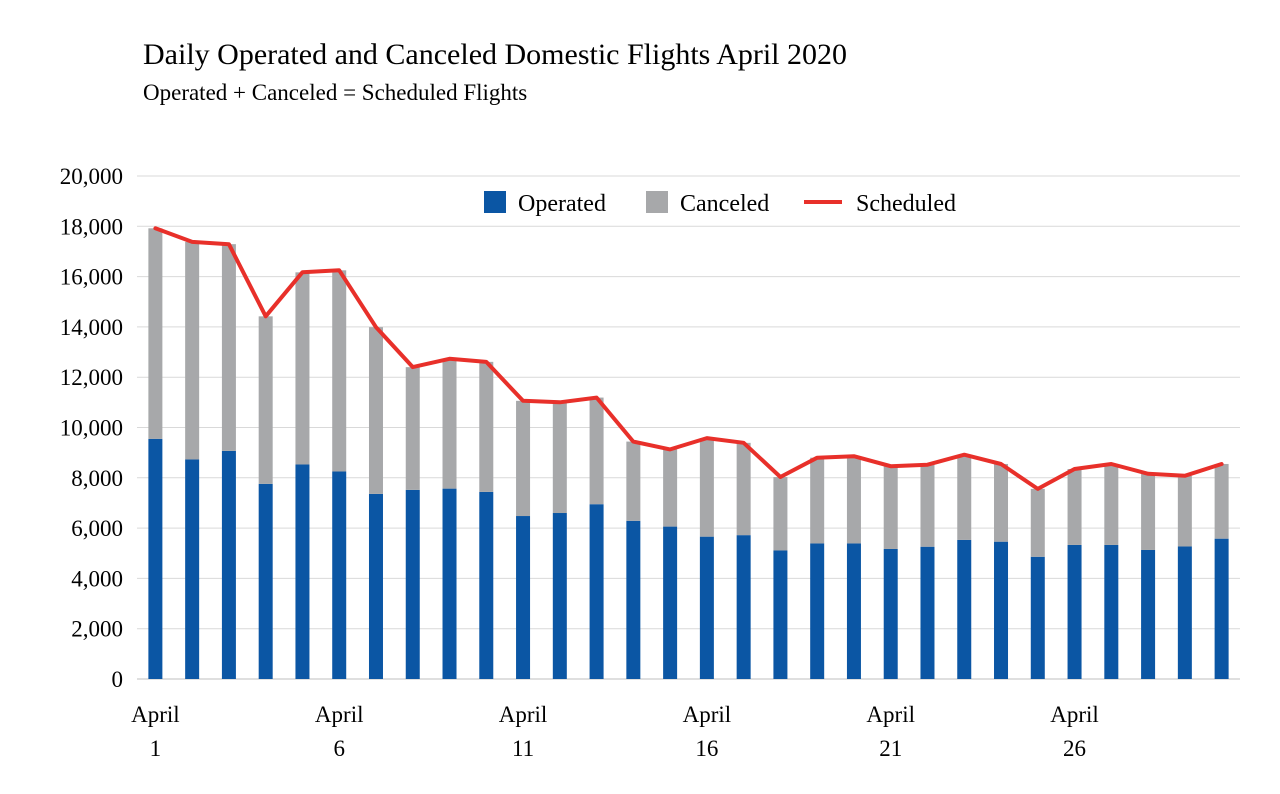  I want to click on chart-subtitle: Operated + Canceled = Scheduled Flights, so click(335, 92).